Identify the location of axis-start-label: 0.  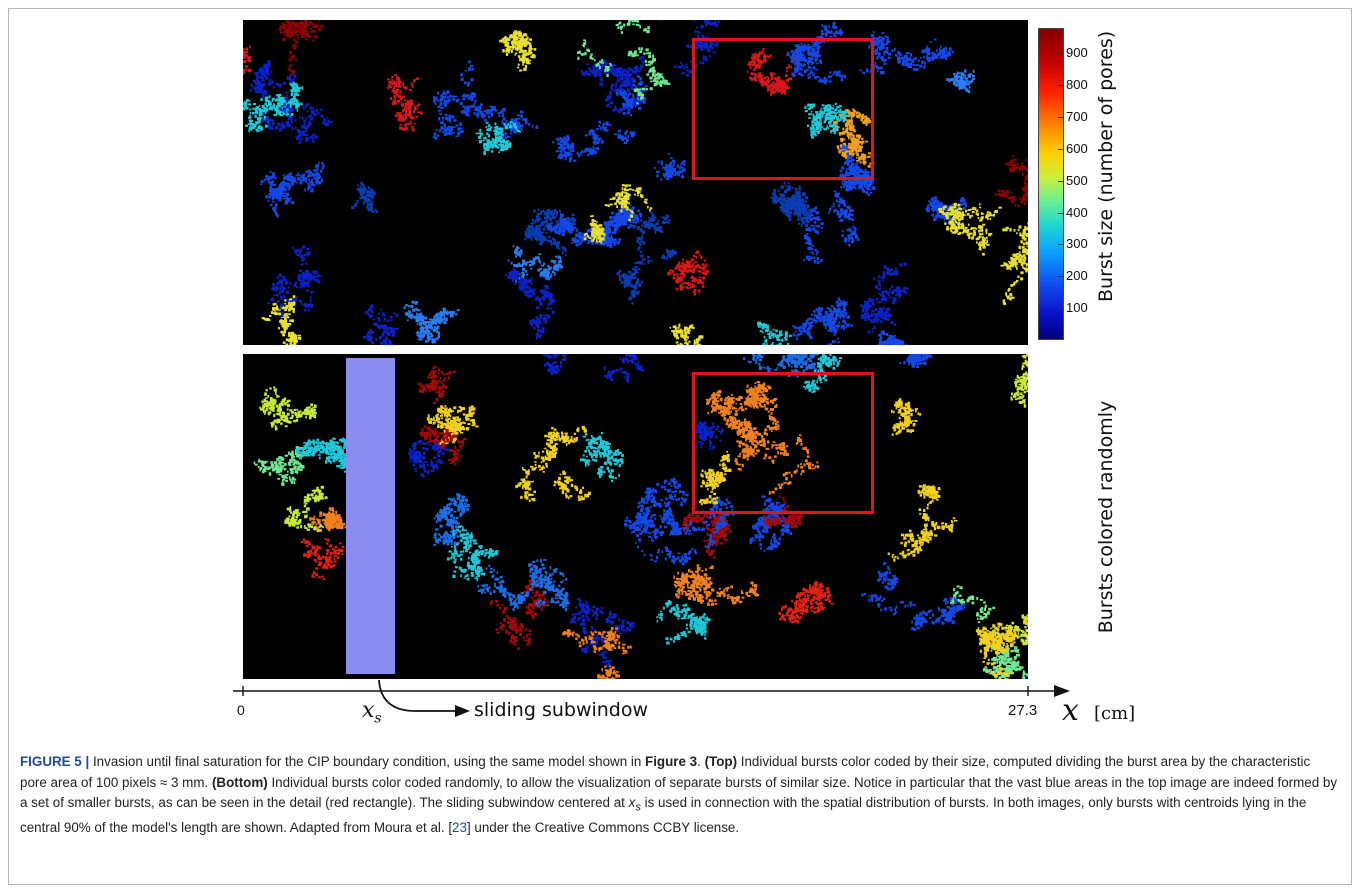
(241, 710).